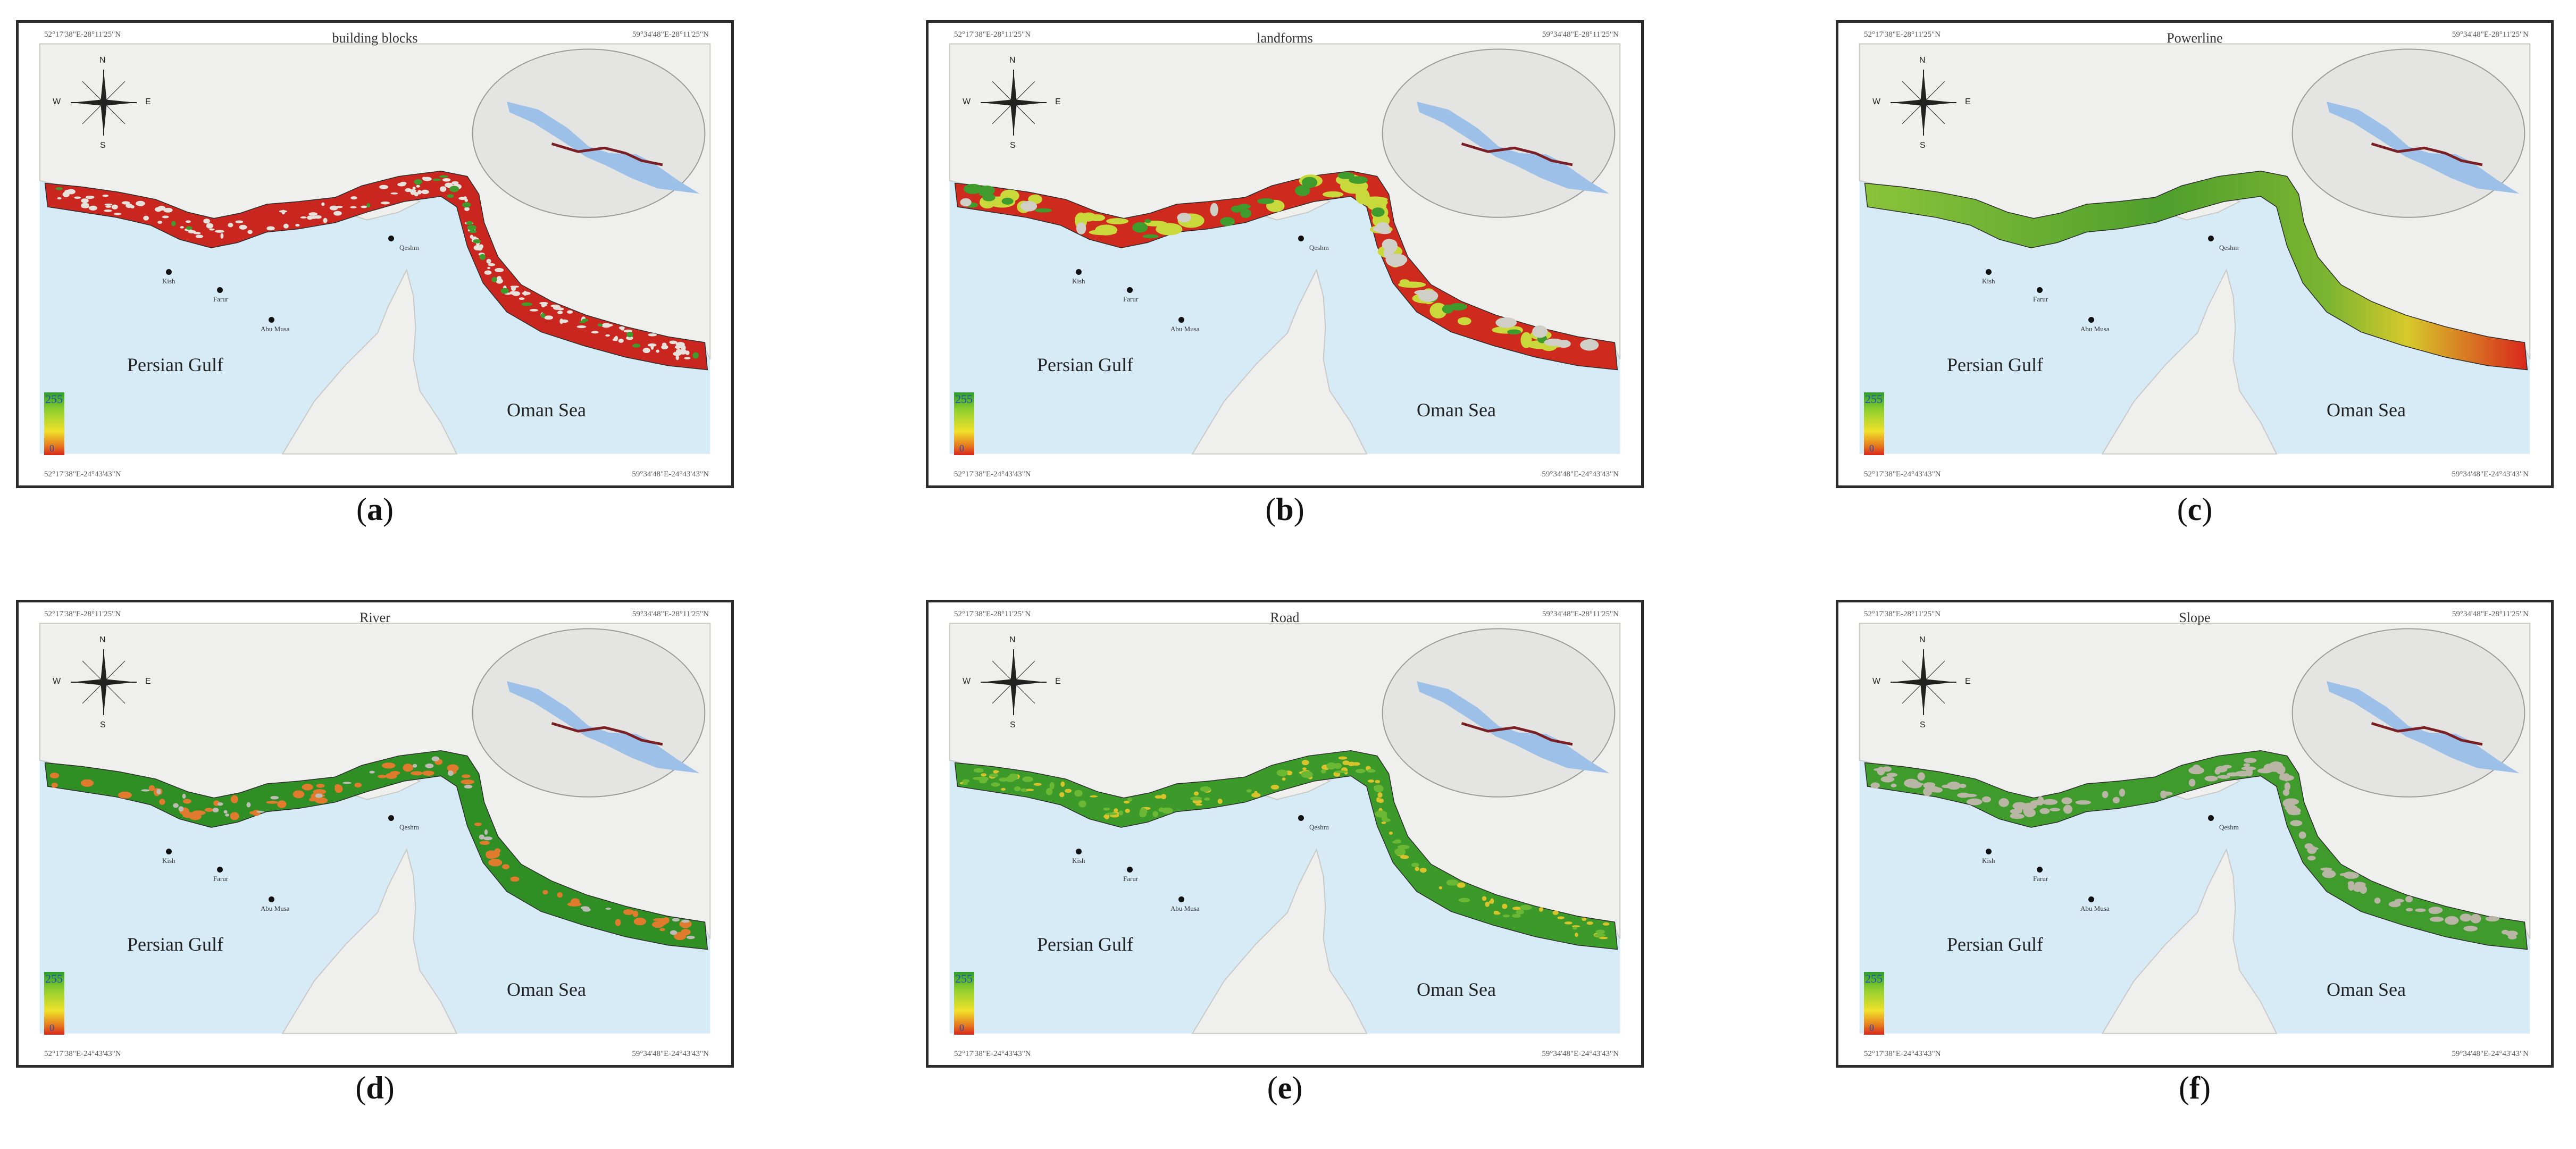 This screenshot has width=2576, height=1149. I want to click on city-label-abu-musa: Abu Musa, so click(275, 329).